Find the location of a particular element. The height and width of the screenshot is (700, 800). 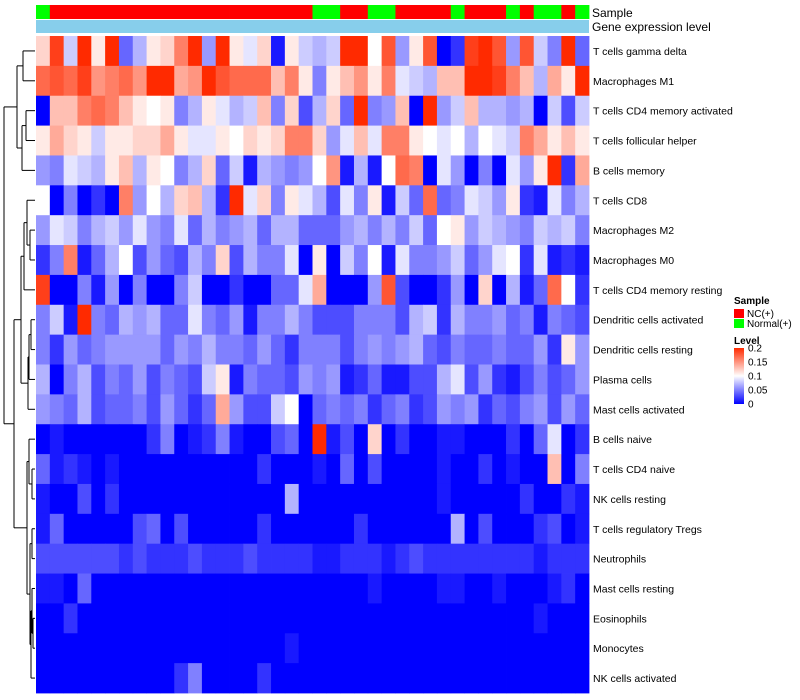

level-tick-label: 0.2 is located at coordinates (755, 349).